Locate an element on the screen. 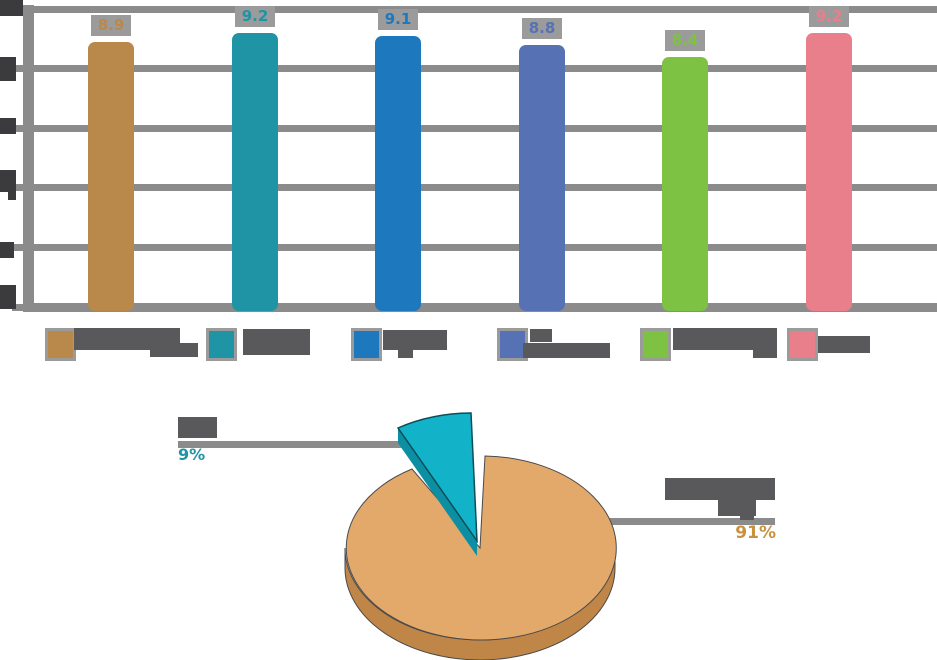 Image resolution: width=937 pixels, height=660 pixels. bar-value-label: 9.1 is located at coordinates (398, 19).